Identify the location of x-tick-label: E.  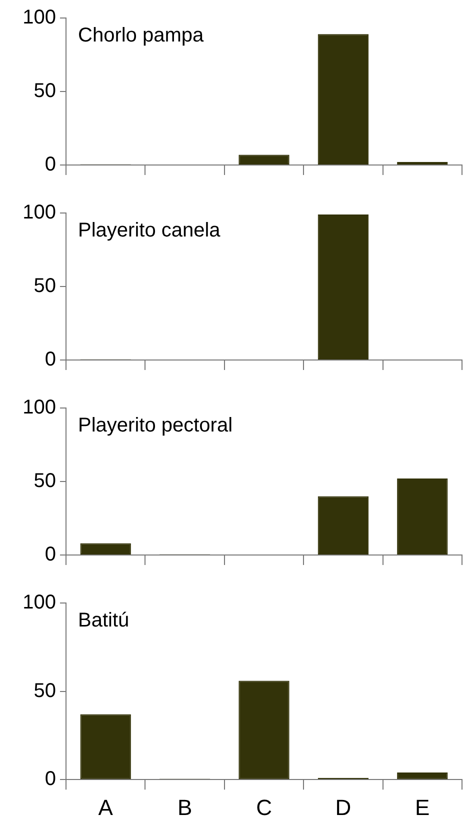
(422, 807).